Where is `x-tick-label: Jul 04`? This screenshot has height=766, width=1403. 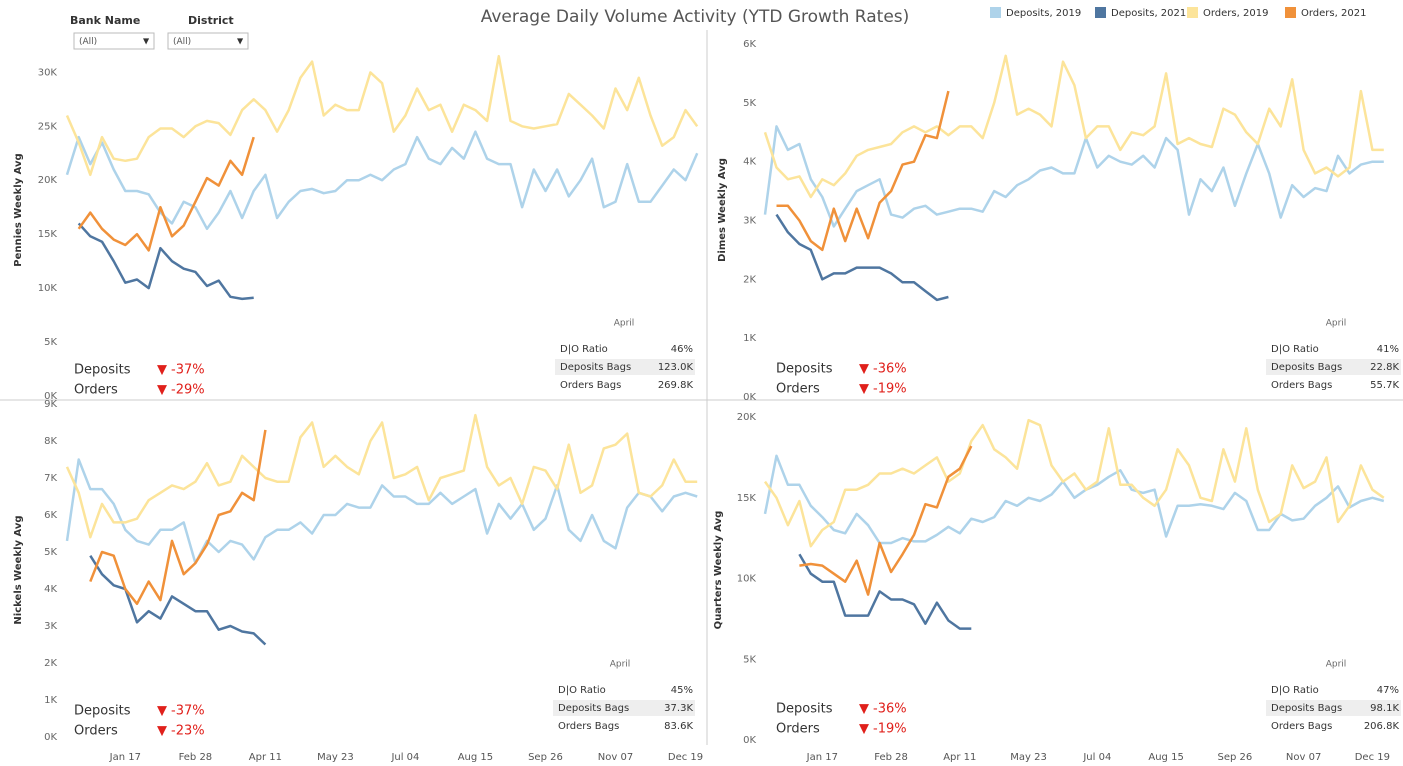
x-tick-label: Jul 04 is located at coordinates (404, 757).